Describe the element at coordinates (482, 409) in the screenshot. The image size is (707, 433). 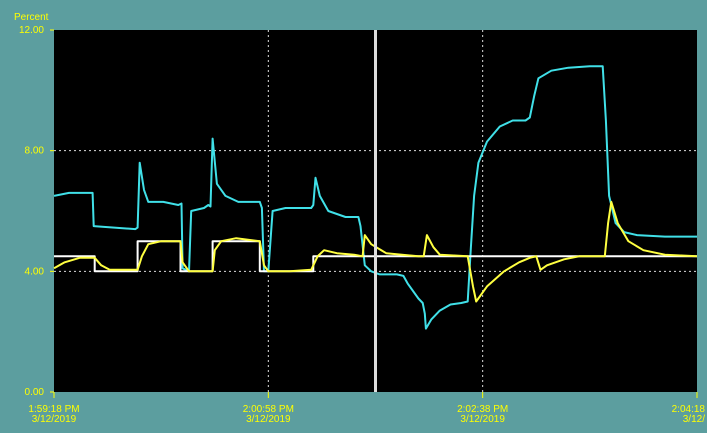
I see `x-tick-time: 2:02:38 PM` at that location.